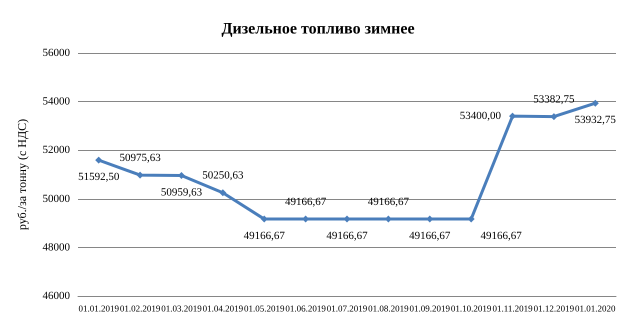 This screenshot has width=637, height=335. I want to click on data-label: 53382,75, so click(554, 100).